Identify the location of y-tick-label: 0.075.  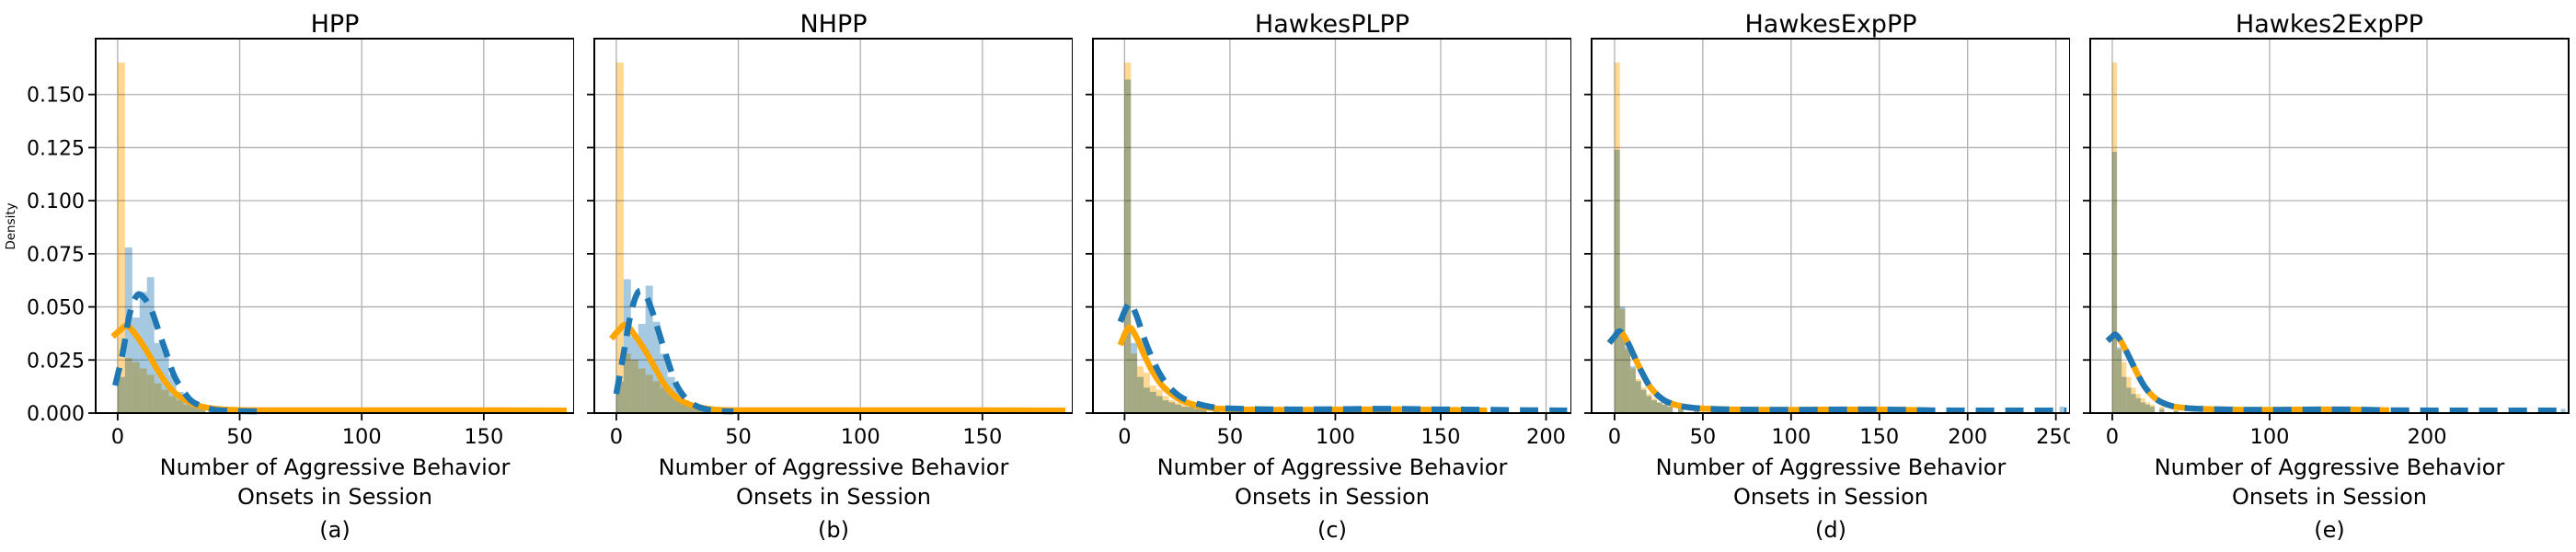
(56, 255).